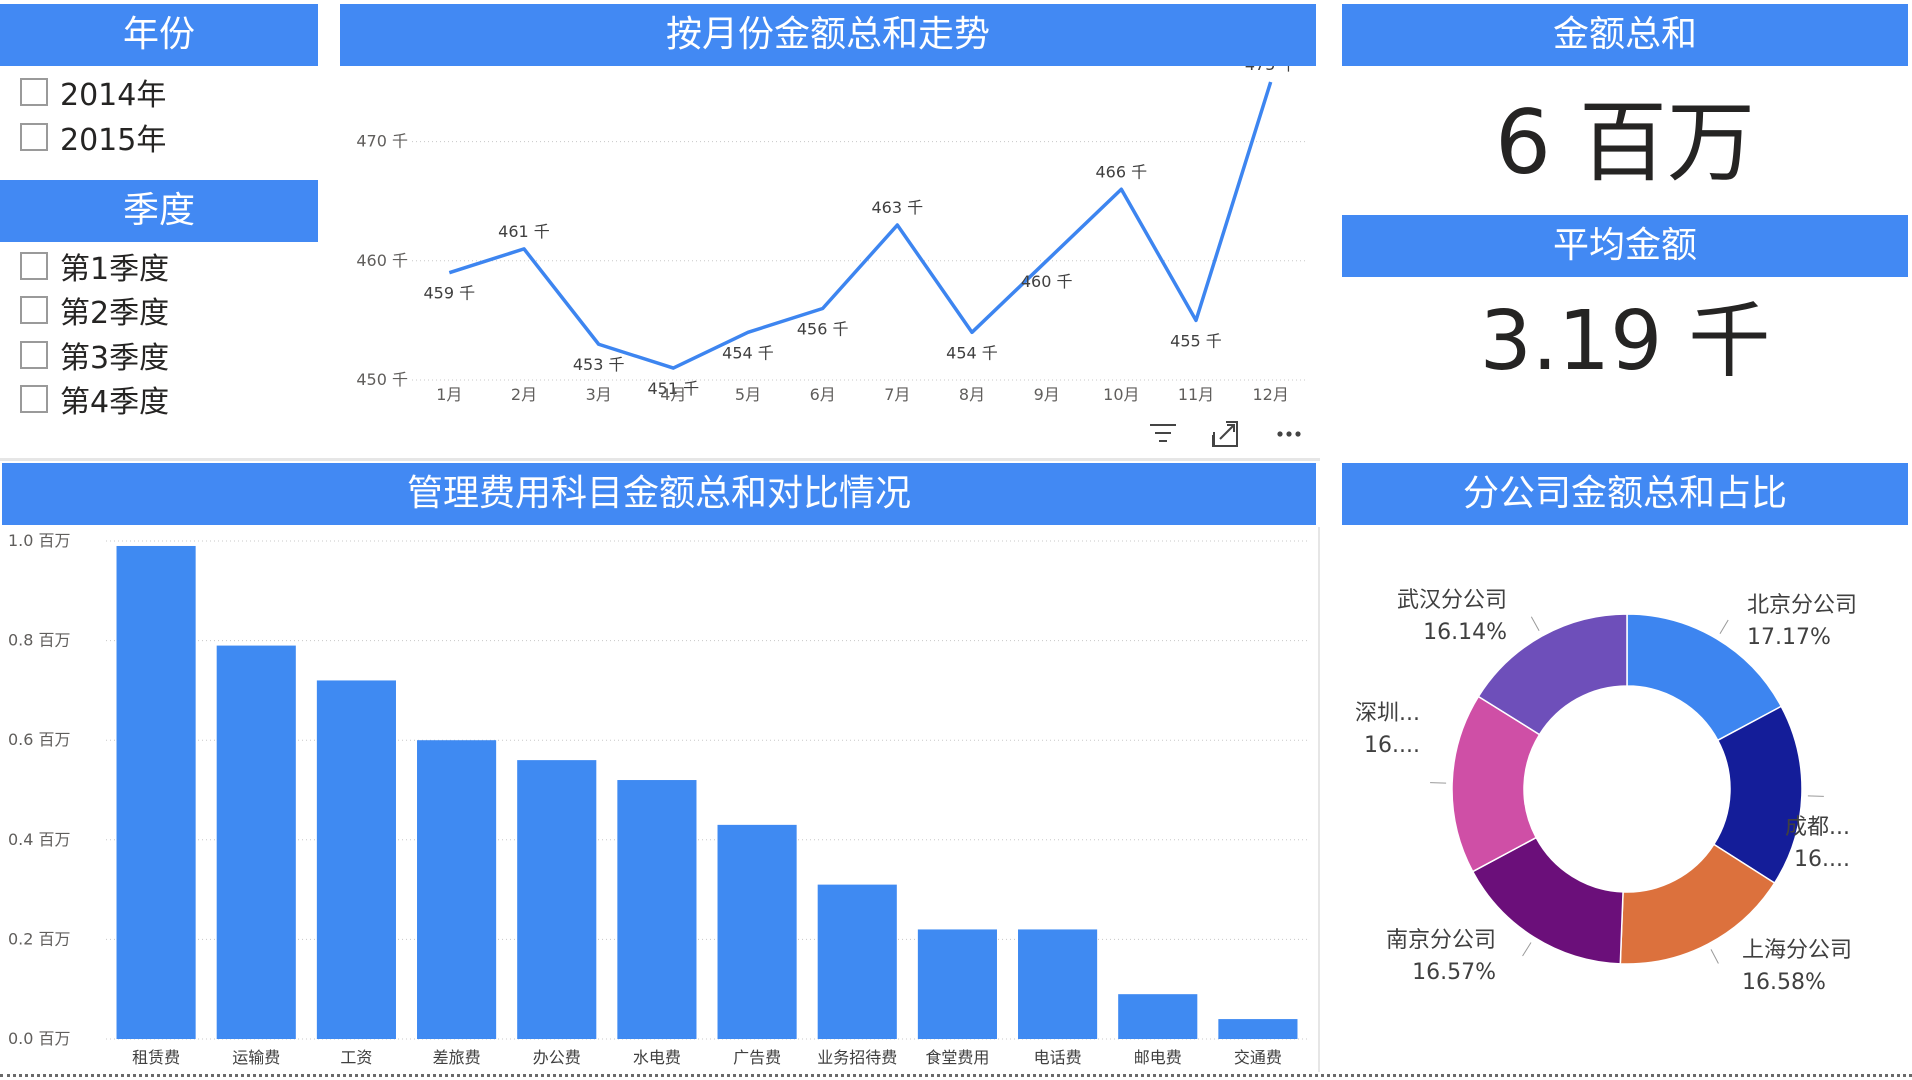  Describe the element at coordinates (1047, 281) in the screenshot. I see `data-label: 460 千` at that location.